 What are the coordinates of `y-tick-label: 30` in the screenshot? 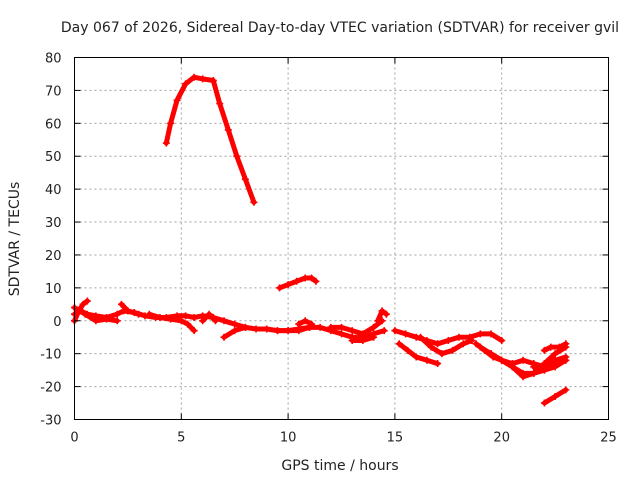 It's located at (53, 223).